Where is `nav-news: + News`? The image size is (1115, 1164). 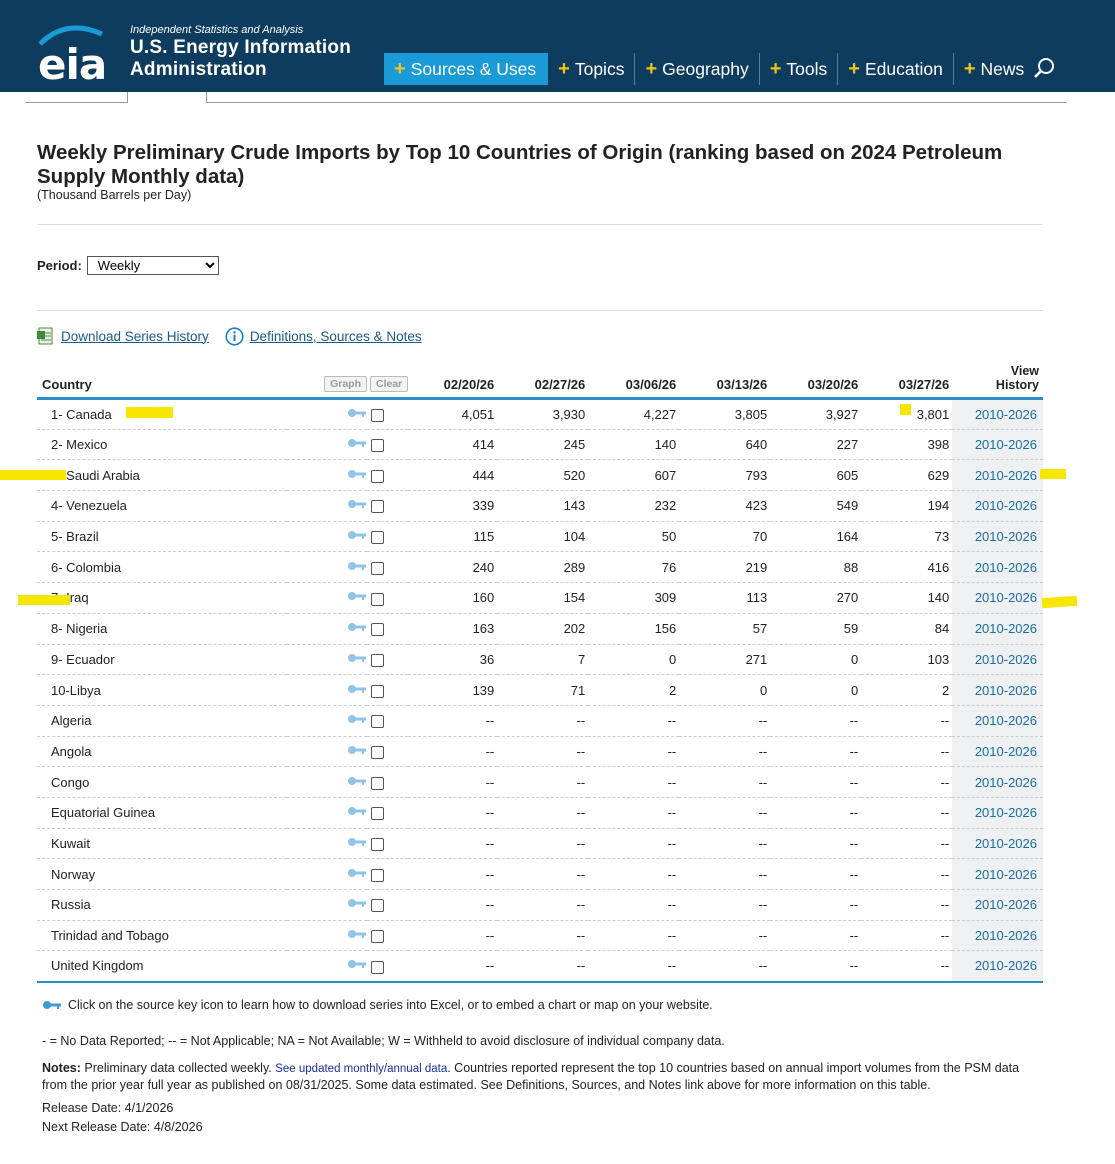 nav-news: + News is located at coordinates (994, 69).